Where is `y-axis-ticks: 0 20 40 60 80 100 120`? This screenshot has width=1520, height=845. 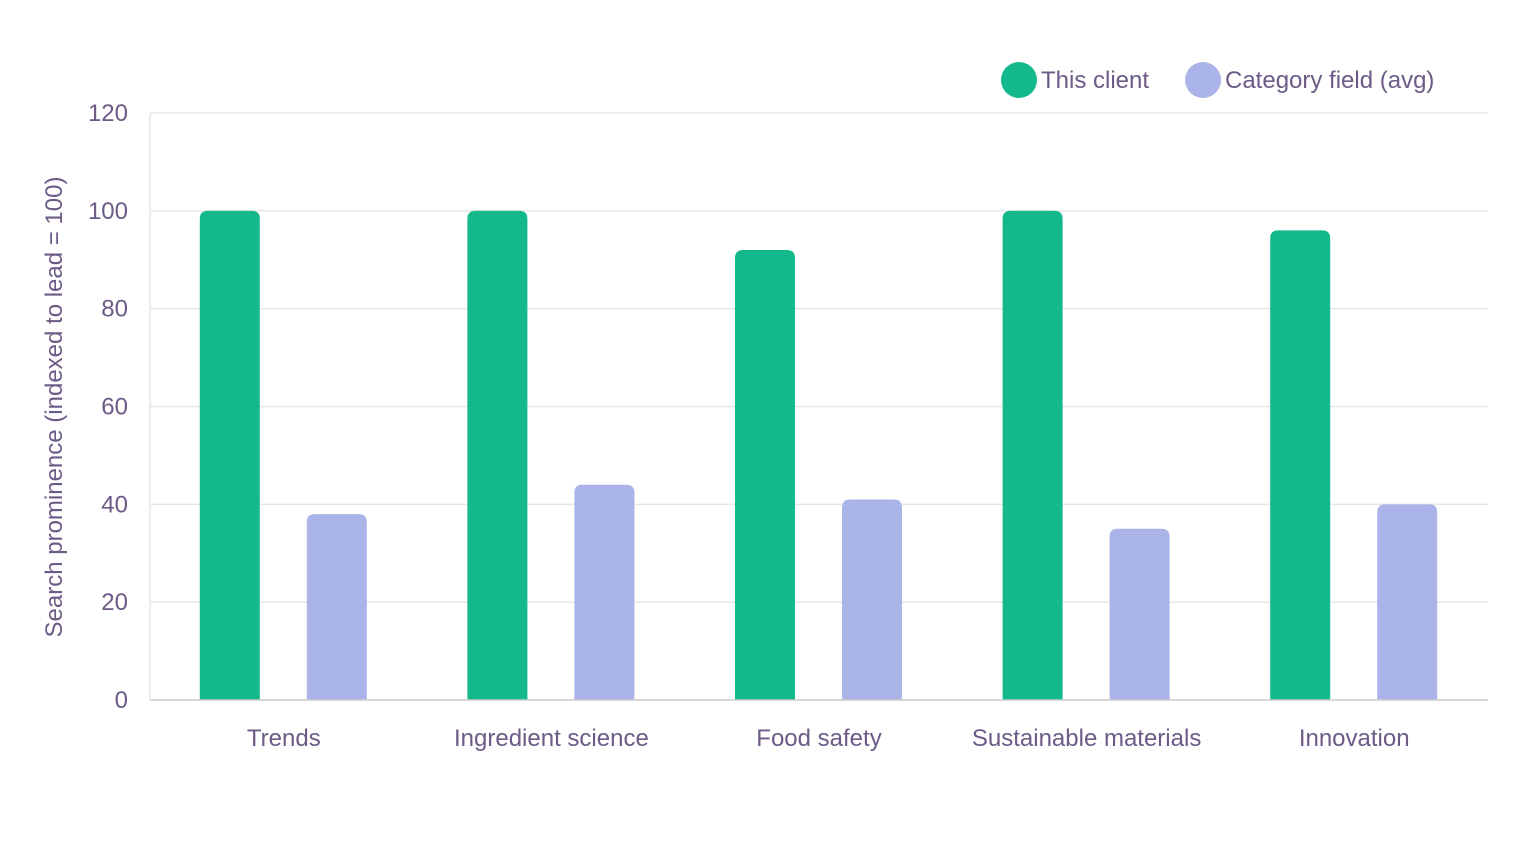
y-axis-ticks: 0 20 40 60 80 100 120 is located at coordinates (108, 407).